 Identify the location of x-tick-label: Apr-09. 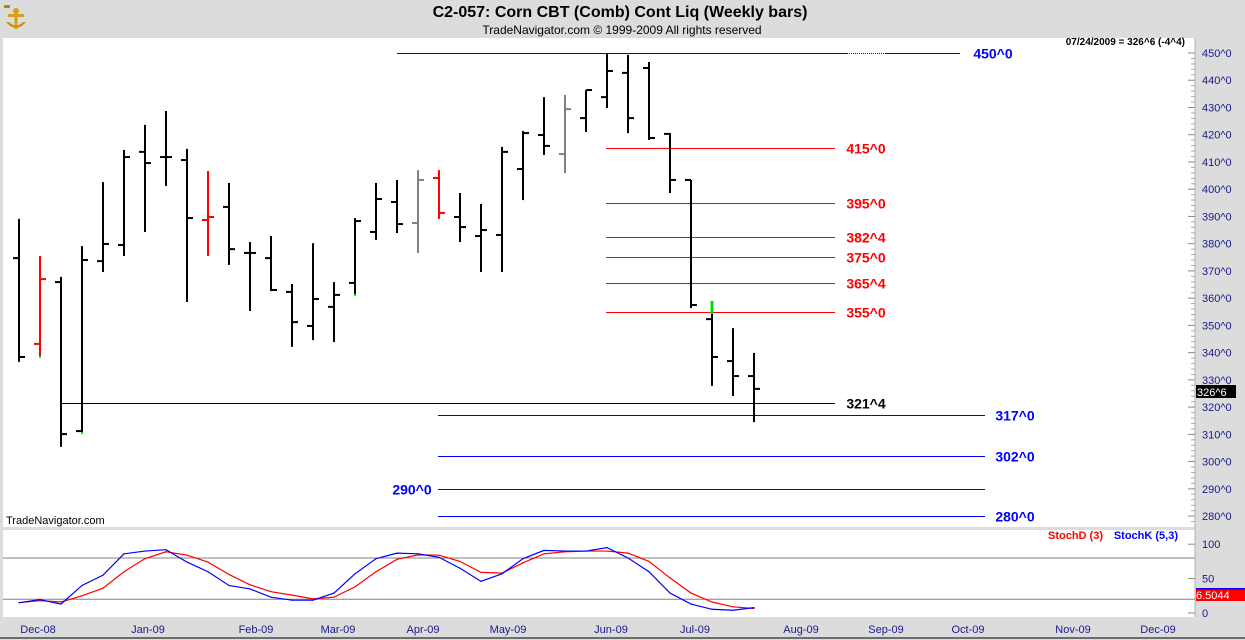
(422, 630).